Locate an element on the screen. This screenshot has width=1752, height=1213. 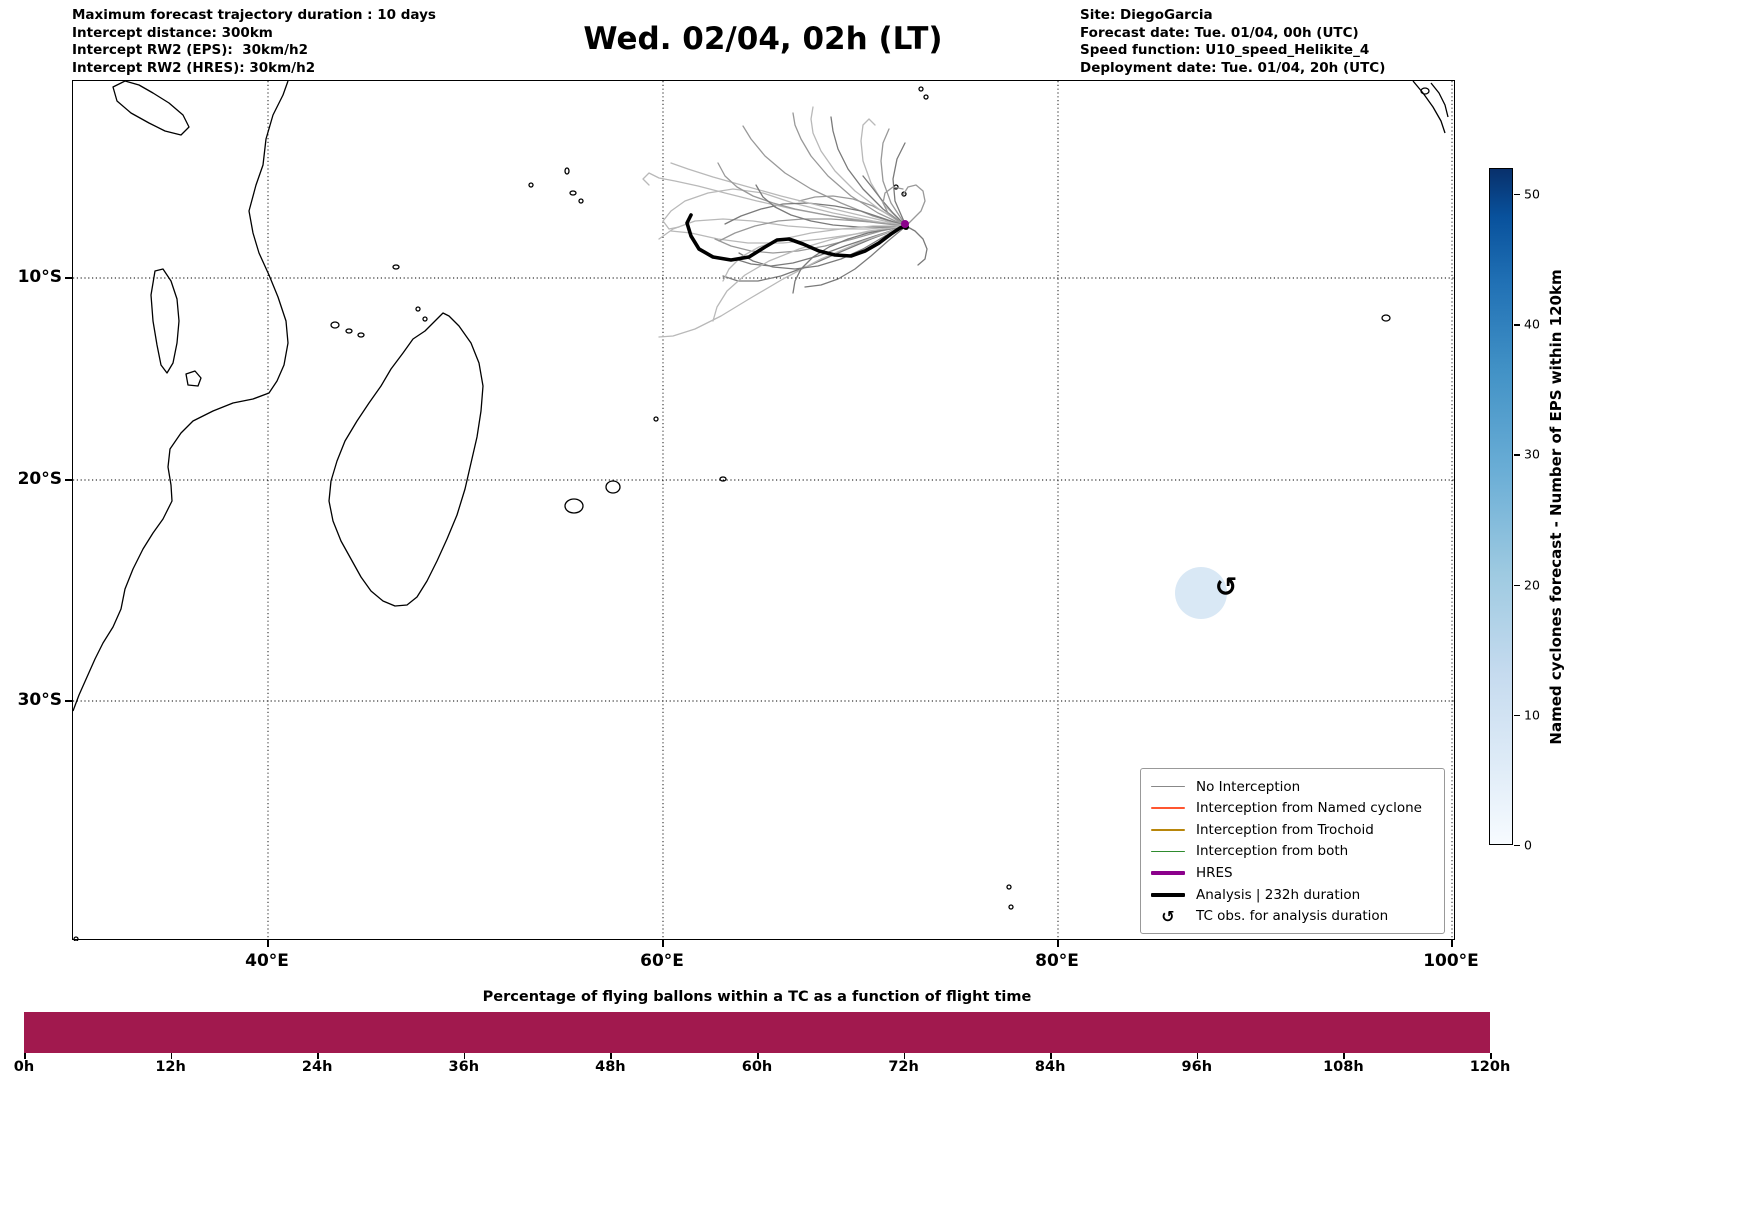
y-tick-label: 20°S is located at coordinates (39, 479).